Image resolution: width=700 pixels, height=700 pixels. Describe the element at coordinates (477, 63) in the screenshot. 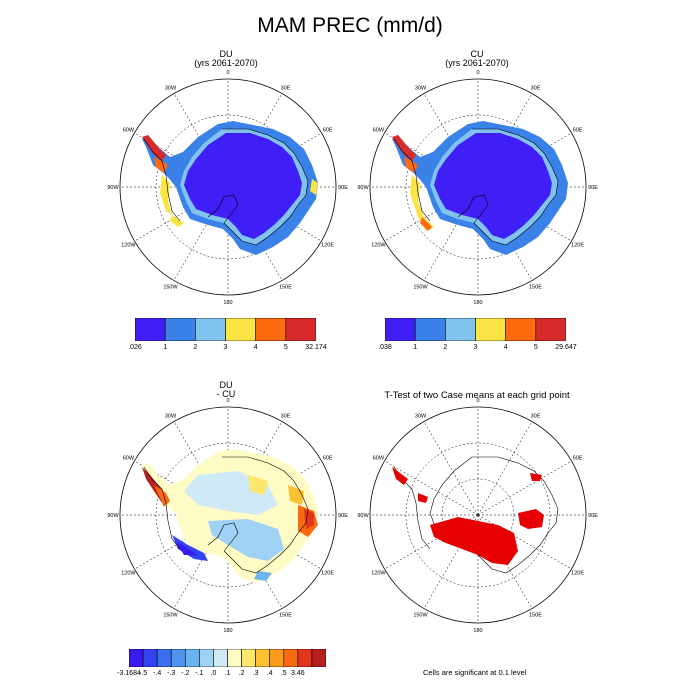

I see `panel-cu-subtitle: (yrs 2061-2070)` at that location.